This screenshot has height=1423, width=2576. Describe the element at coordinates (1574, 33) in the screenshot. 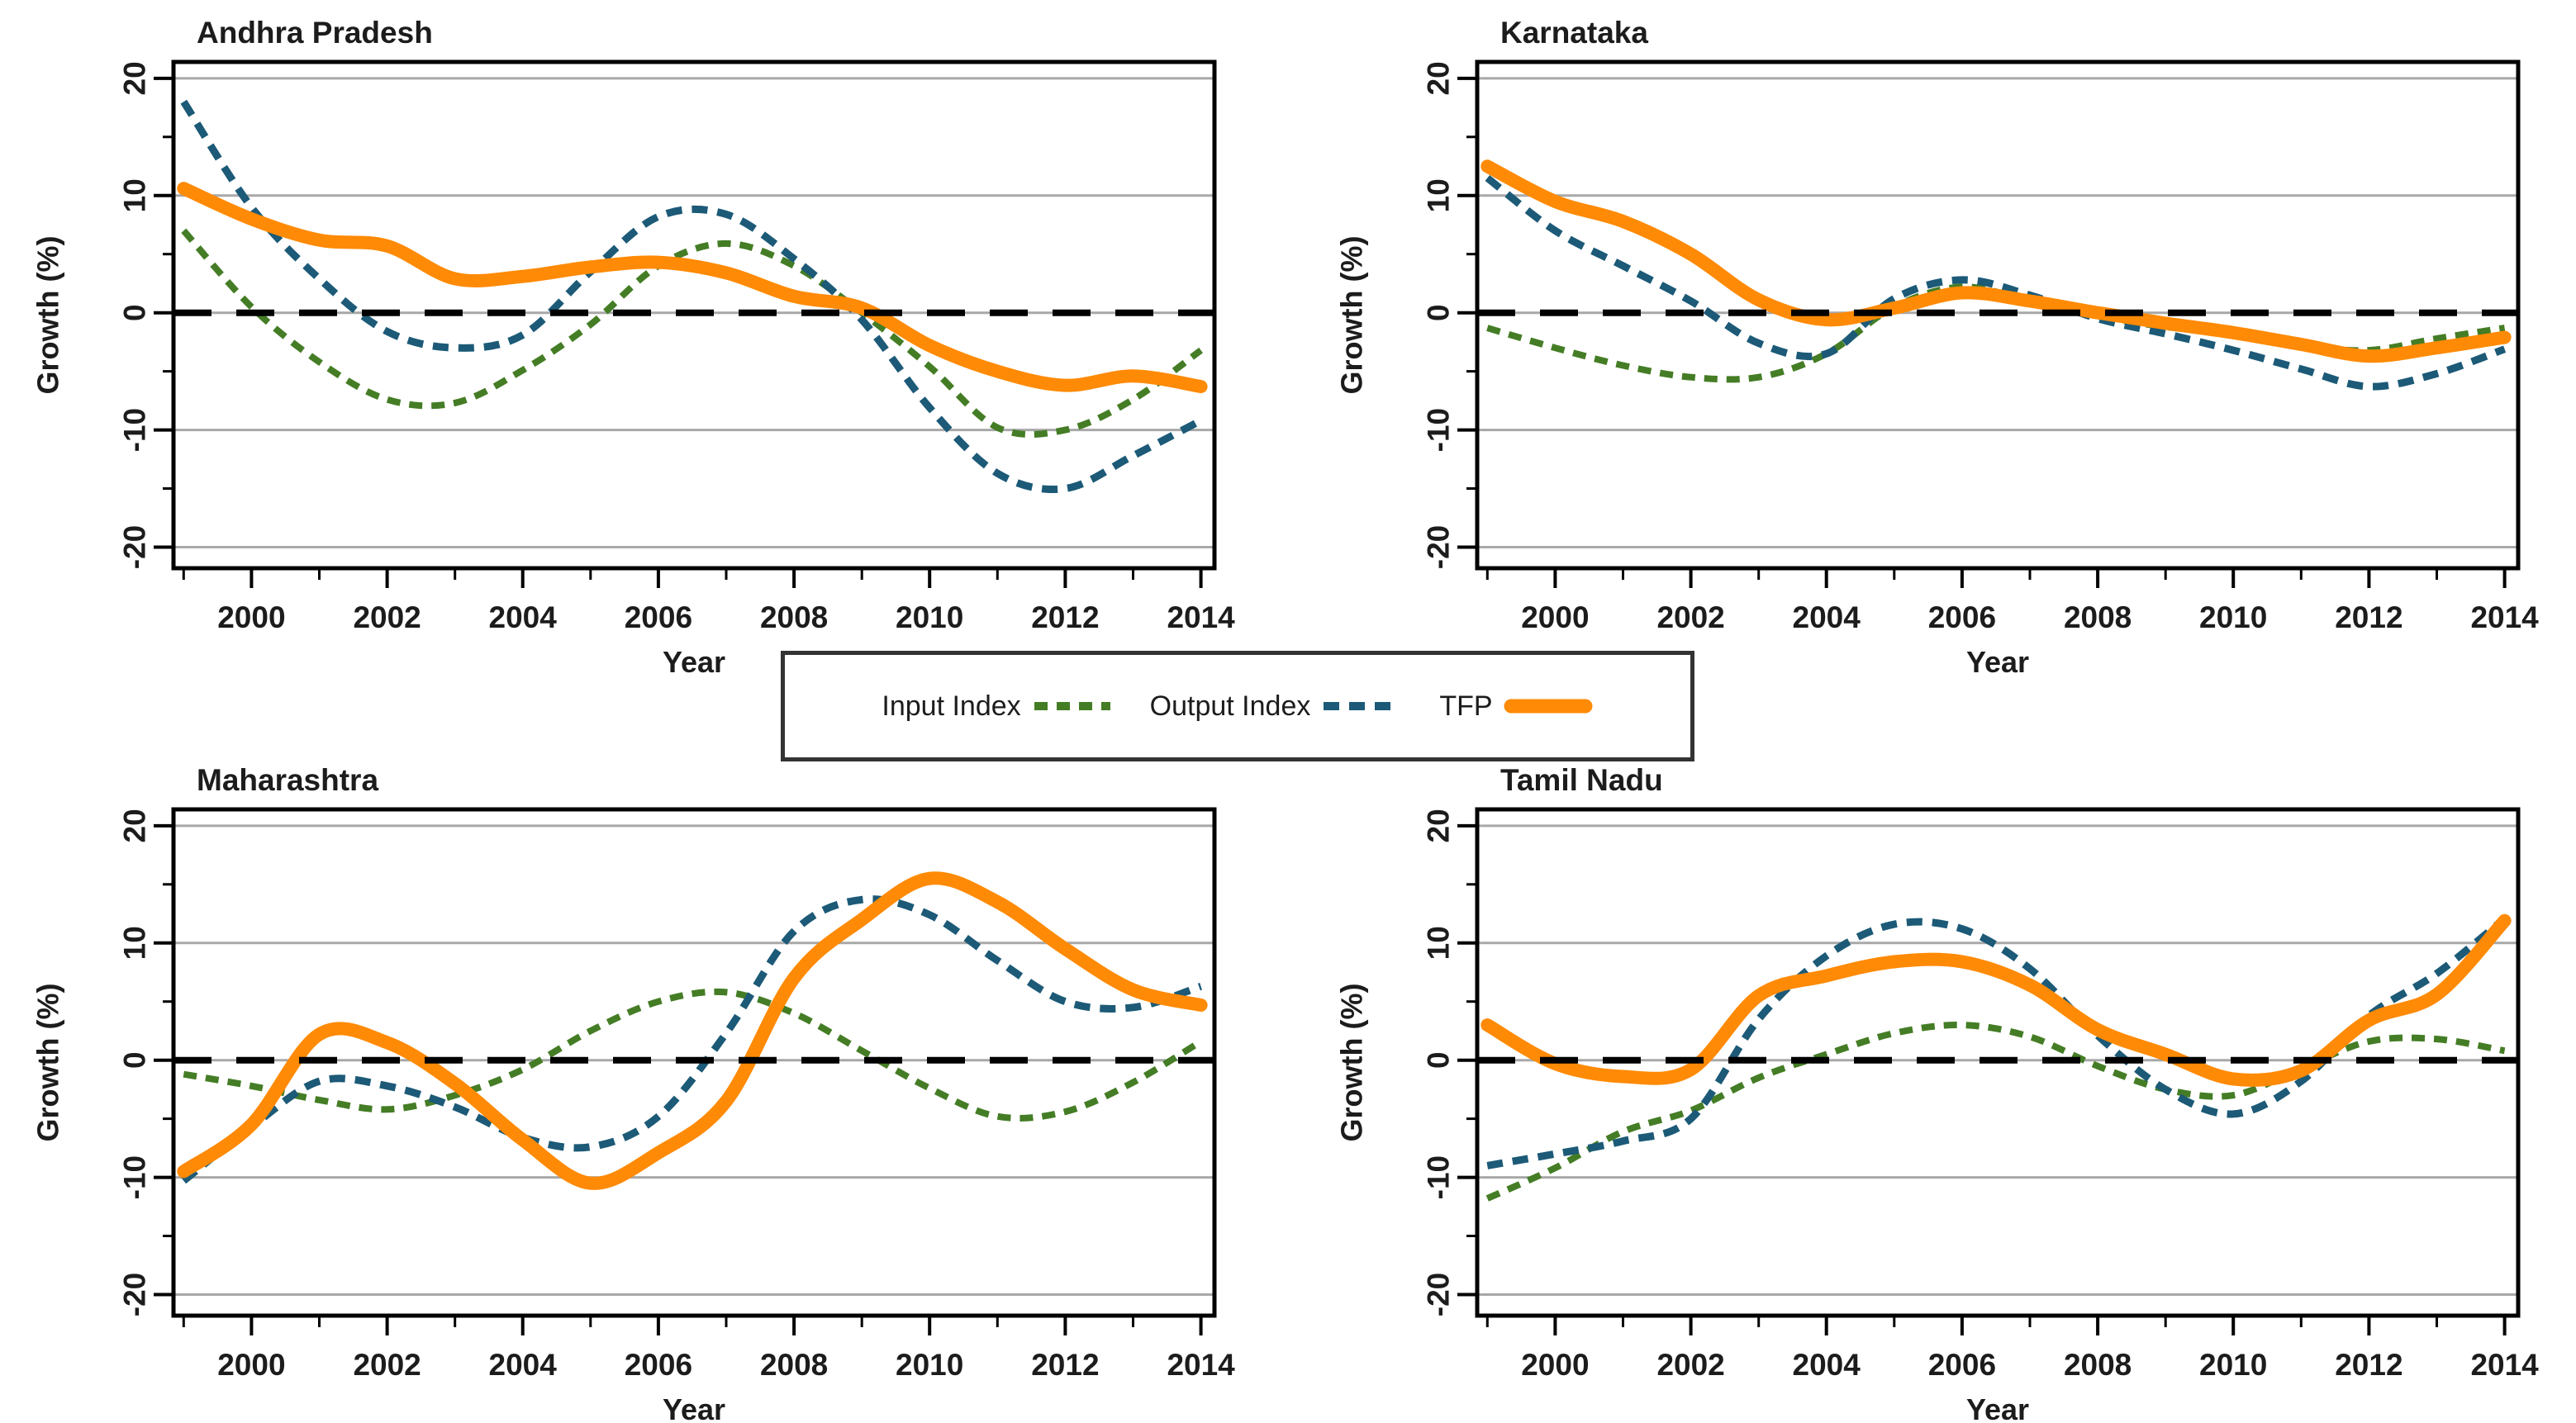

I see `panel-title: Karnataka` at that location.